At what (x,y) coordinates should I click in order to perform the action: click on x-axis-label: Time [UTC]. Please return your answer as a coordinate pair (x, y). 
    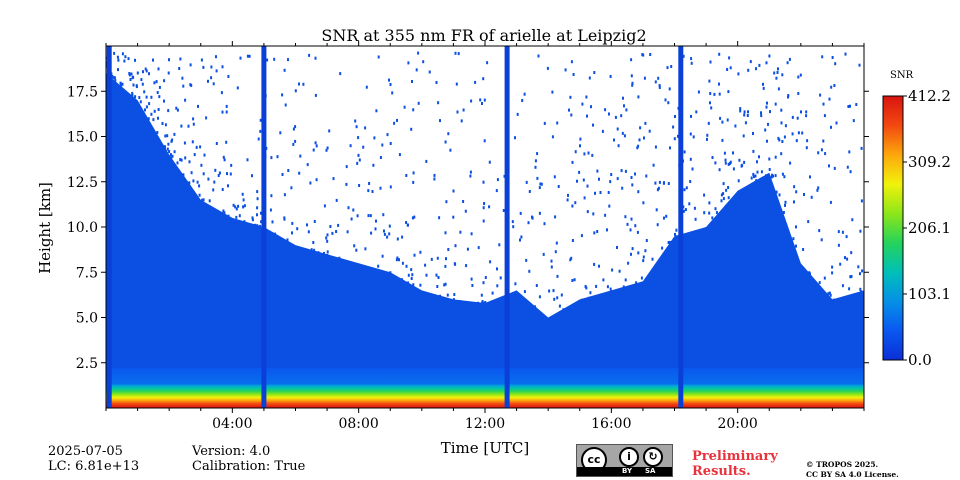
    Looking at the image, I should click on (485, 448).